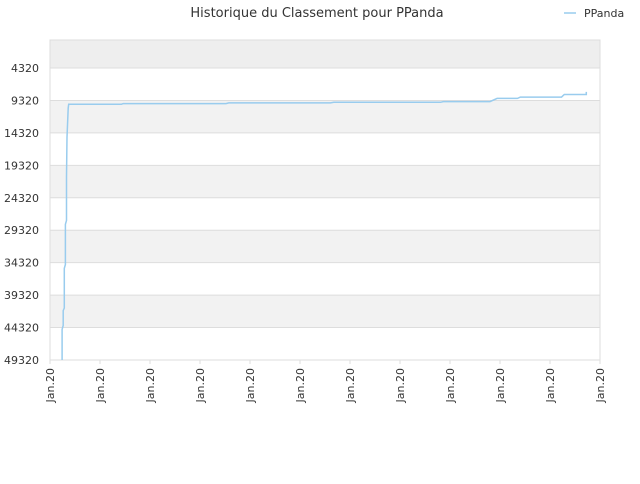 The image size is (640, 484). Describe the element at coordinates (21, 295) in the screenshot. I see `y-tick-label: 39320` at that location.